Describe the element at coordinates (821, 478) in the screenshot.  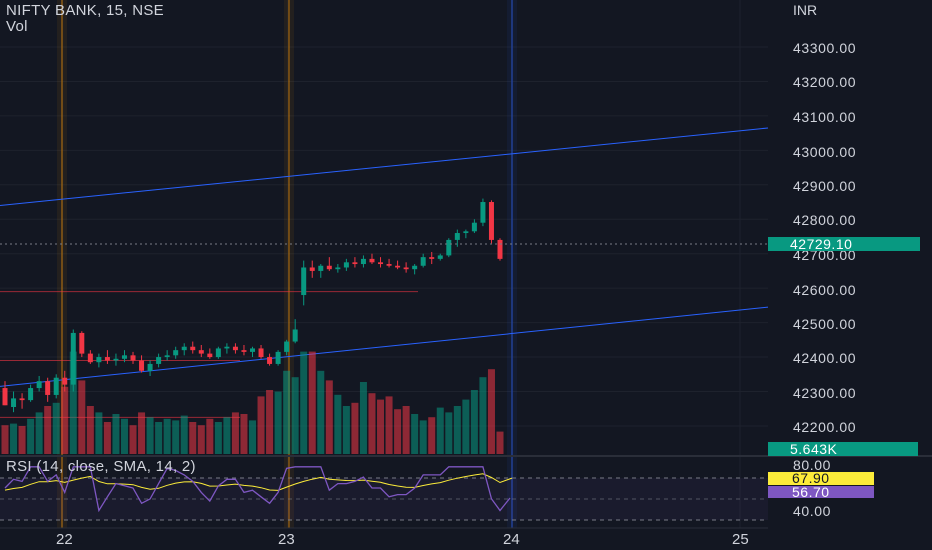
I see `rsi-value-badge: 67.90` at that location.